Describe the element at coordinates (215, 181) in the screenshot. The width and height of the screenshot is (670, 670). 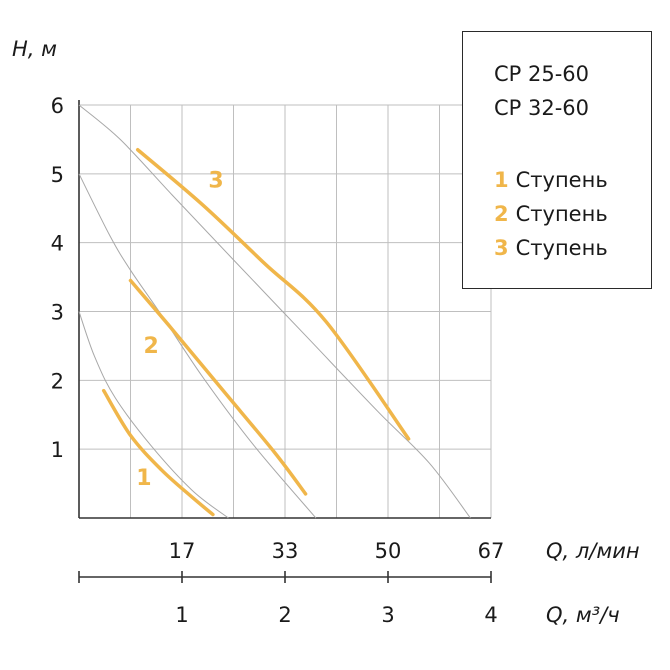
I see `stage-label: 3` at that location.